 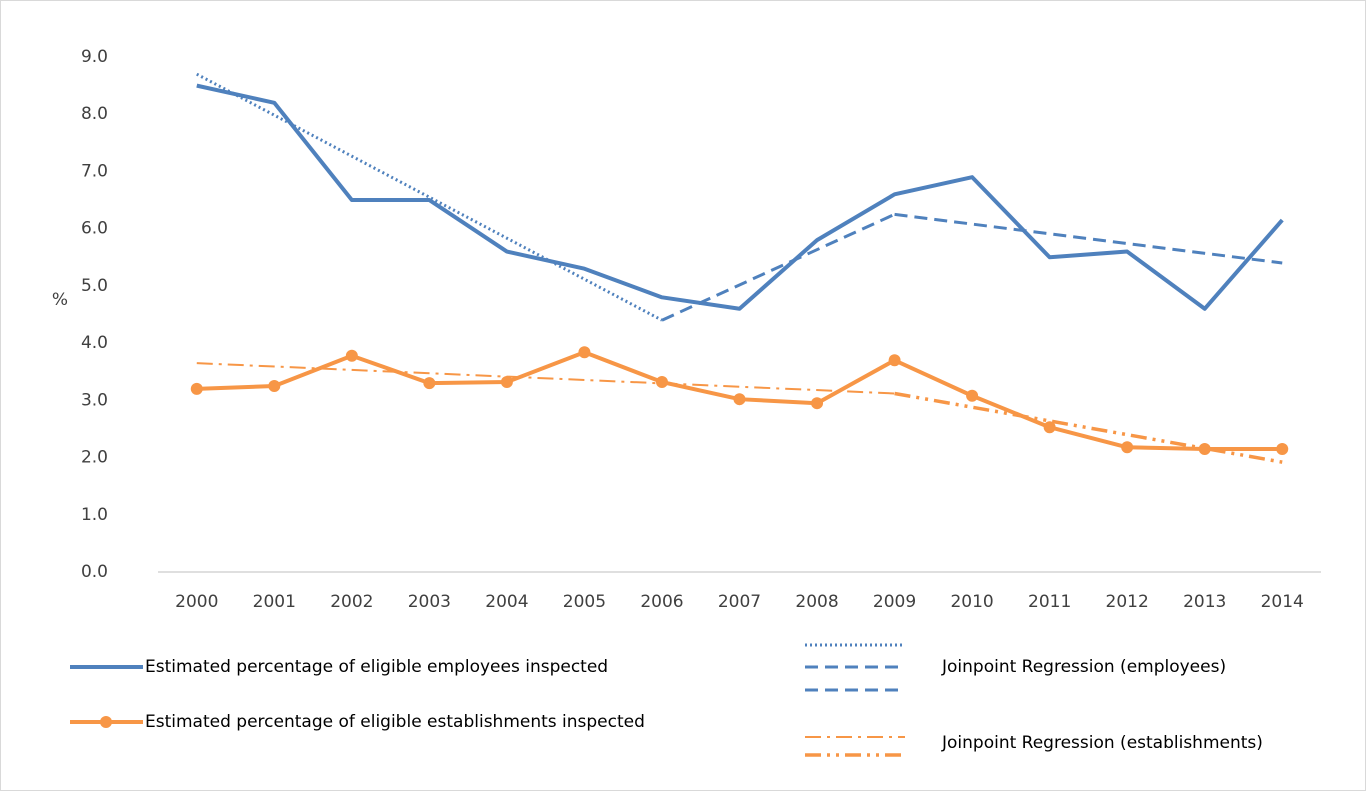 What do you see at coordinates (1102, 743) in the screenshot?
I see `legend-label: Joinpoint Regression (establishments)` at bounding box center [1102, 743].